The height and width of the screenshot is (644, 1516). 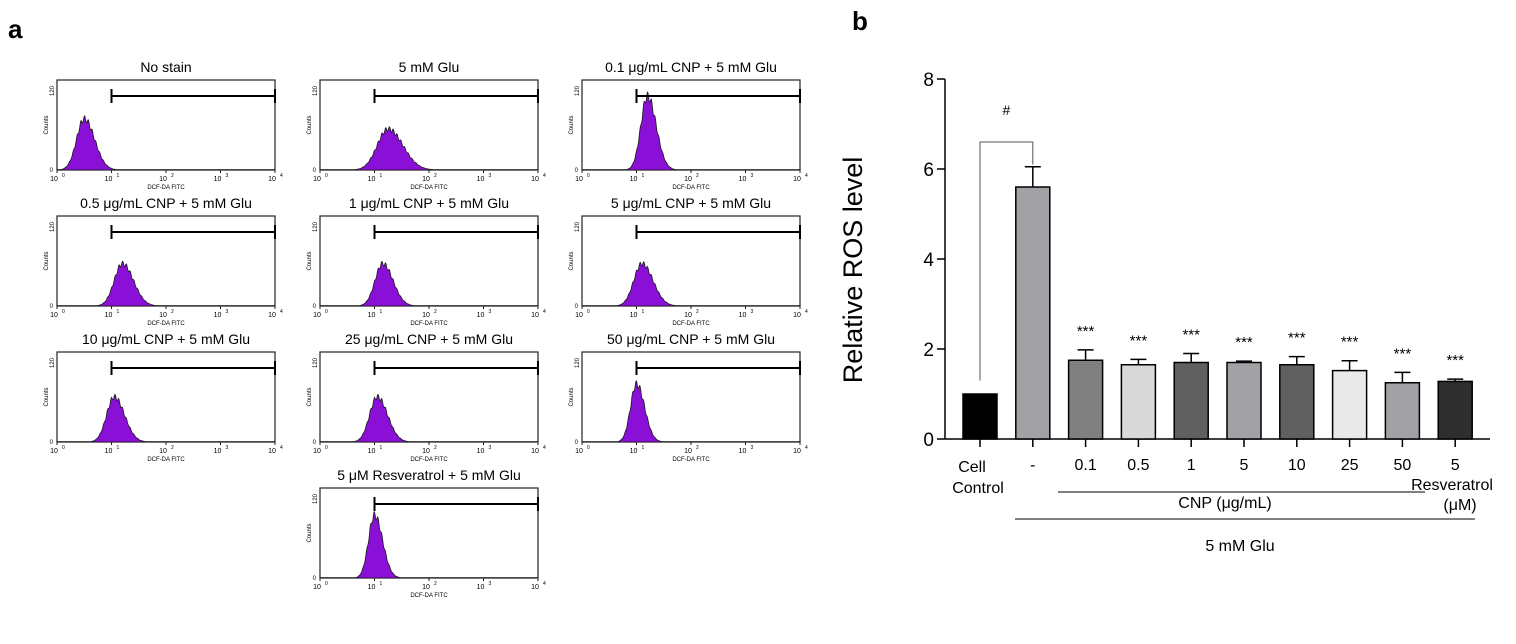 I want to click on histogram-title: 1 μg/mL CNP + 5 mM Glu, so click(x=429, y=203).